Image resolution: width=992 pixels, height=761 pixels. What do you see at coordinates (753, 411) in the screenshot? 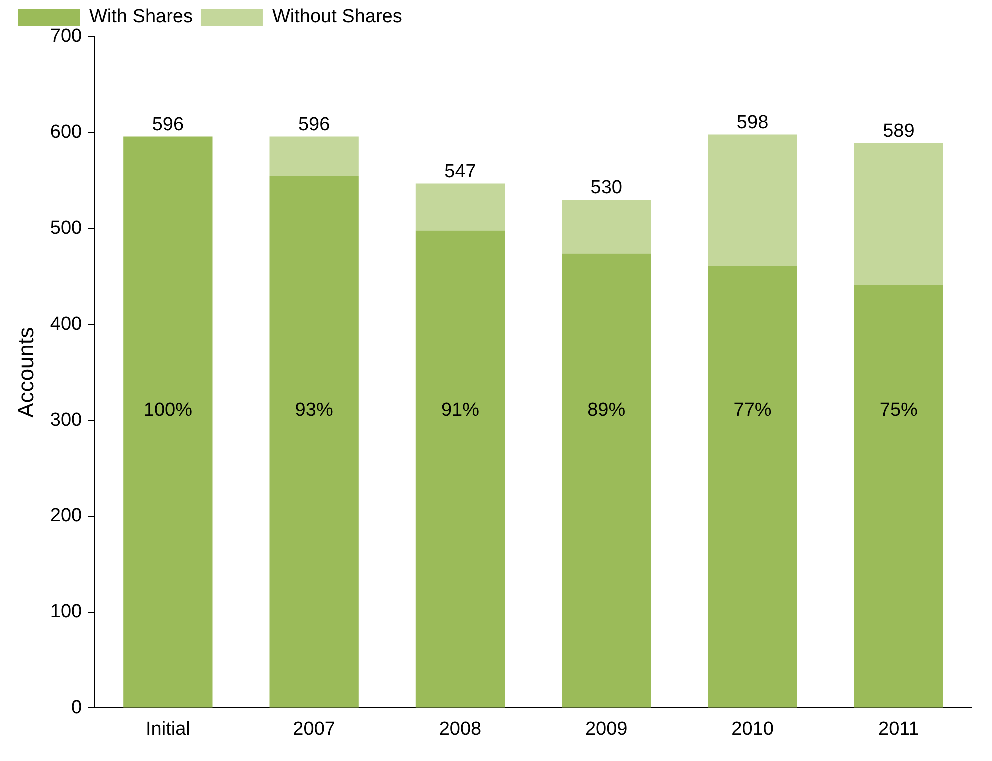
I see `annotation: 77%` at bounding box center [753, 411].